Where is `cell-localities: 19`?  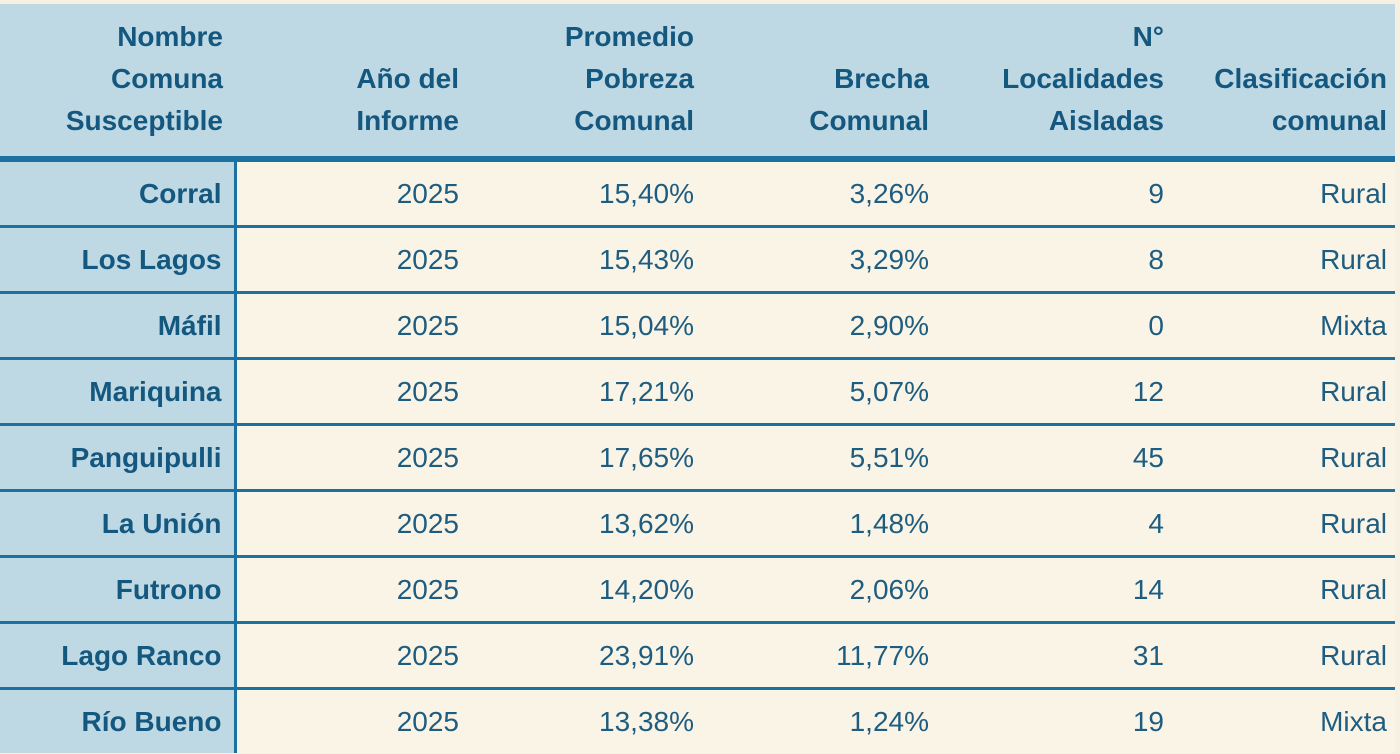
cell-localities: 19 is located at coordinates (1062, 720).